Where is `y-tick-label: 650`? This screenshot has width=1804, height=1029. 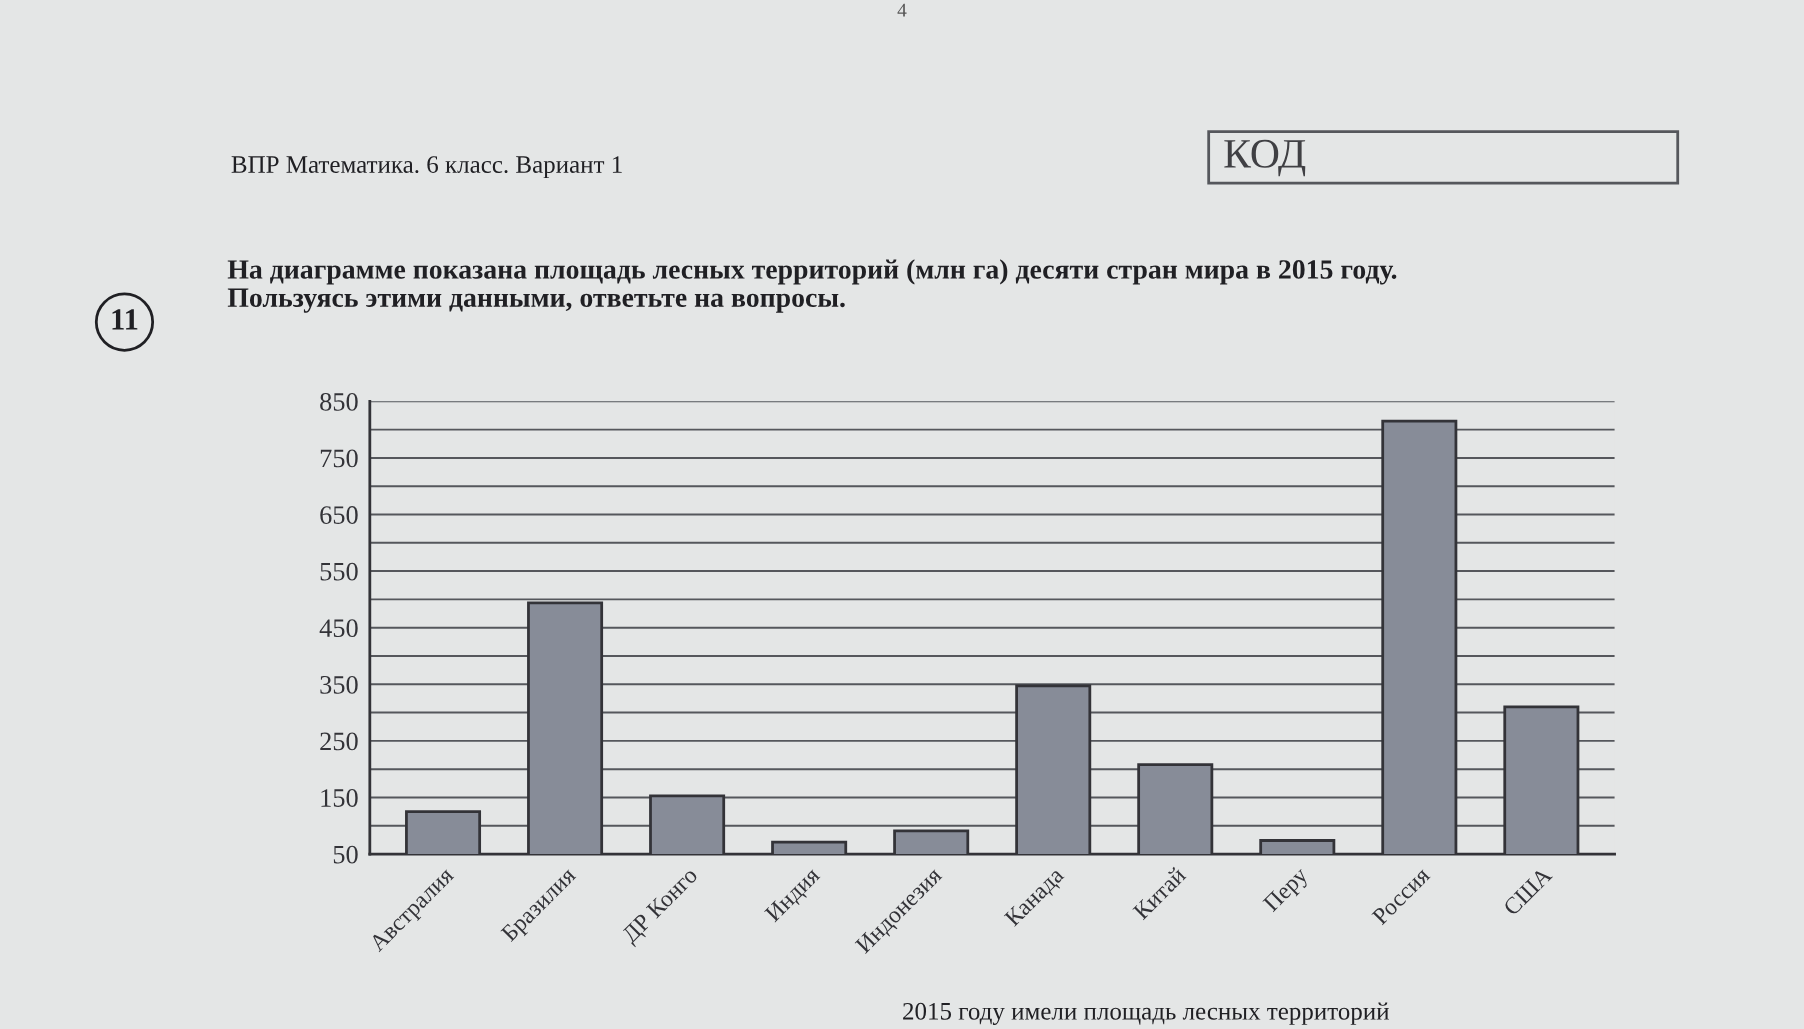 y-tick-label: 650 is located at coordinates (339, 515).